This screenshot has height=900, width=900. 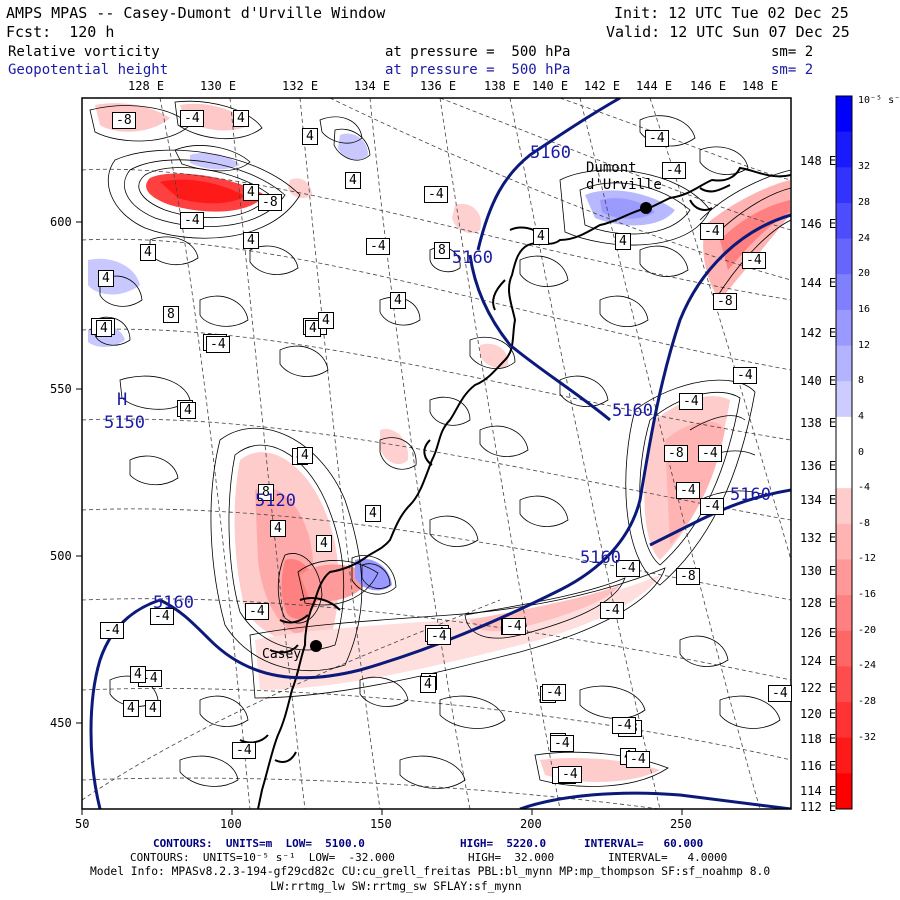 I want to click on height-contour-label: 5150, so click(x=124, y=423).